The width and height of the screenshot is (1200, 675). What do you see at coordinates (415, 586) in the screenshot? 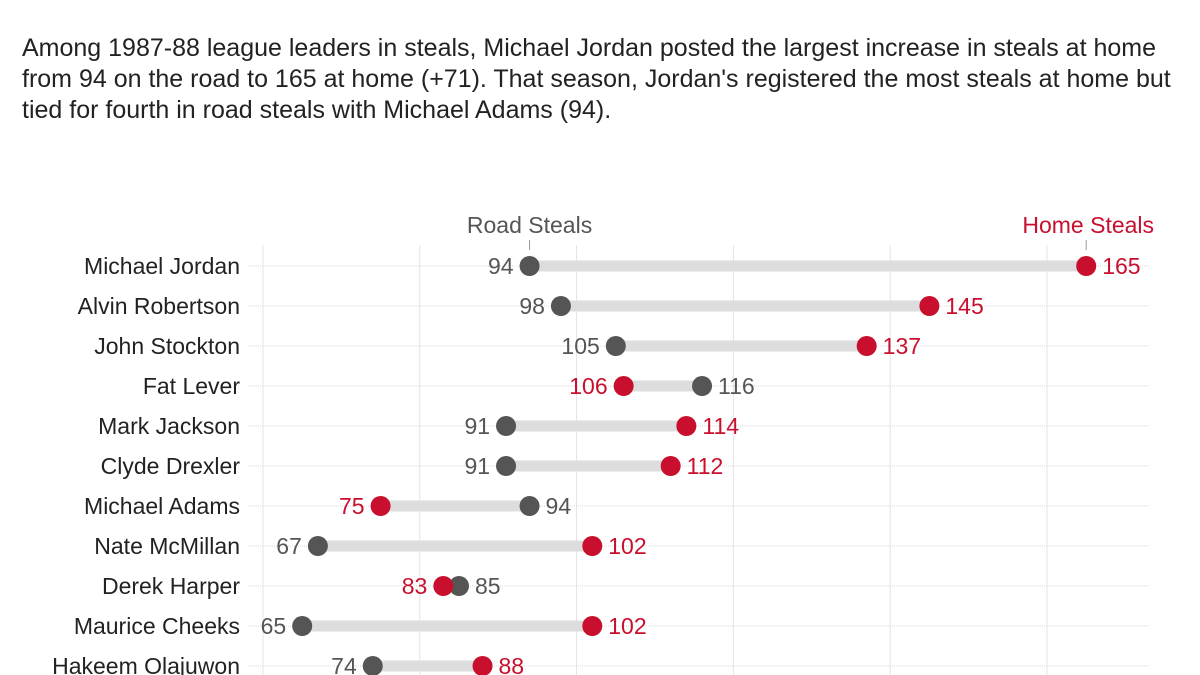
I see `home-value-label: 83` at bounding box center [415, 586].